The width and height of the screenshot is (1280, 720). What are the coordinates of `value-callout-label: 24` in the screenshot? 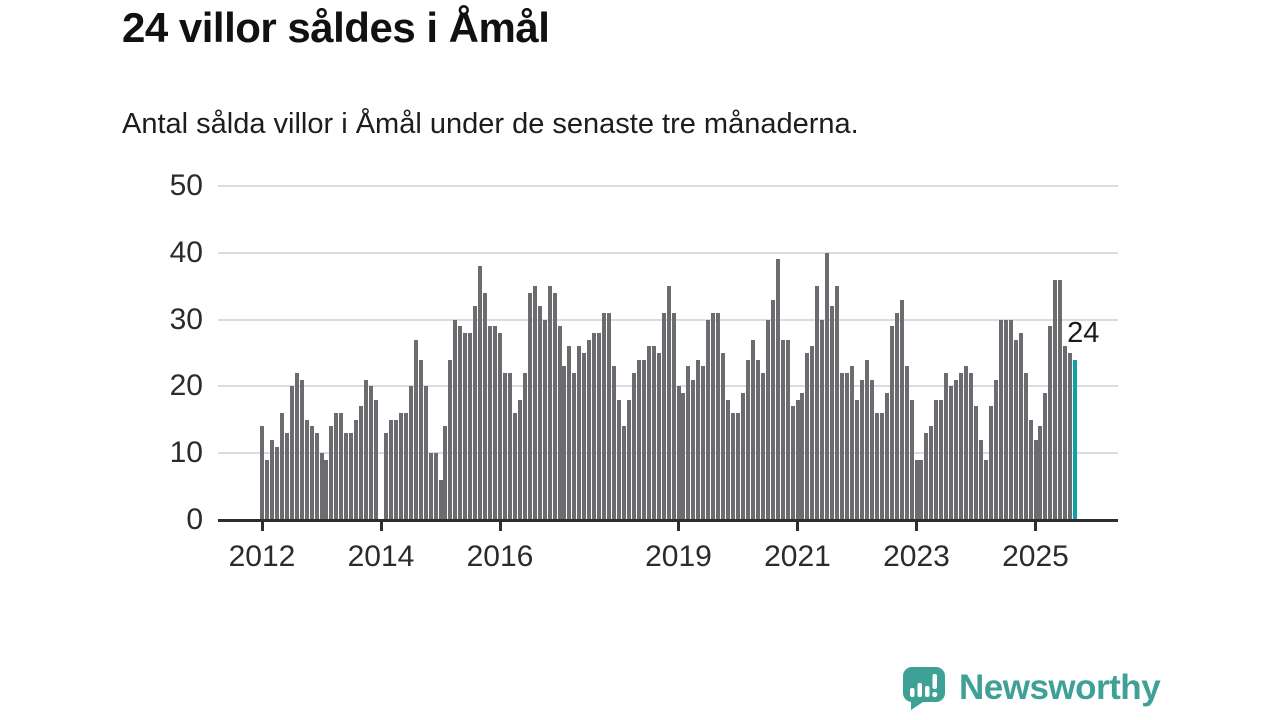 It's located at (1083, 333).